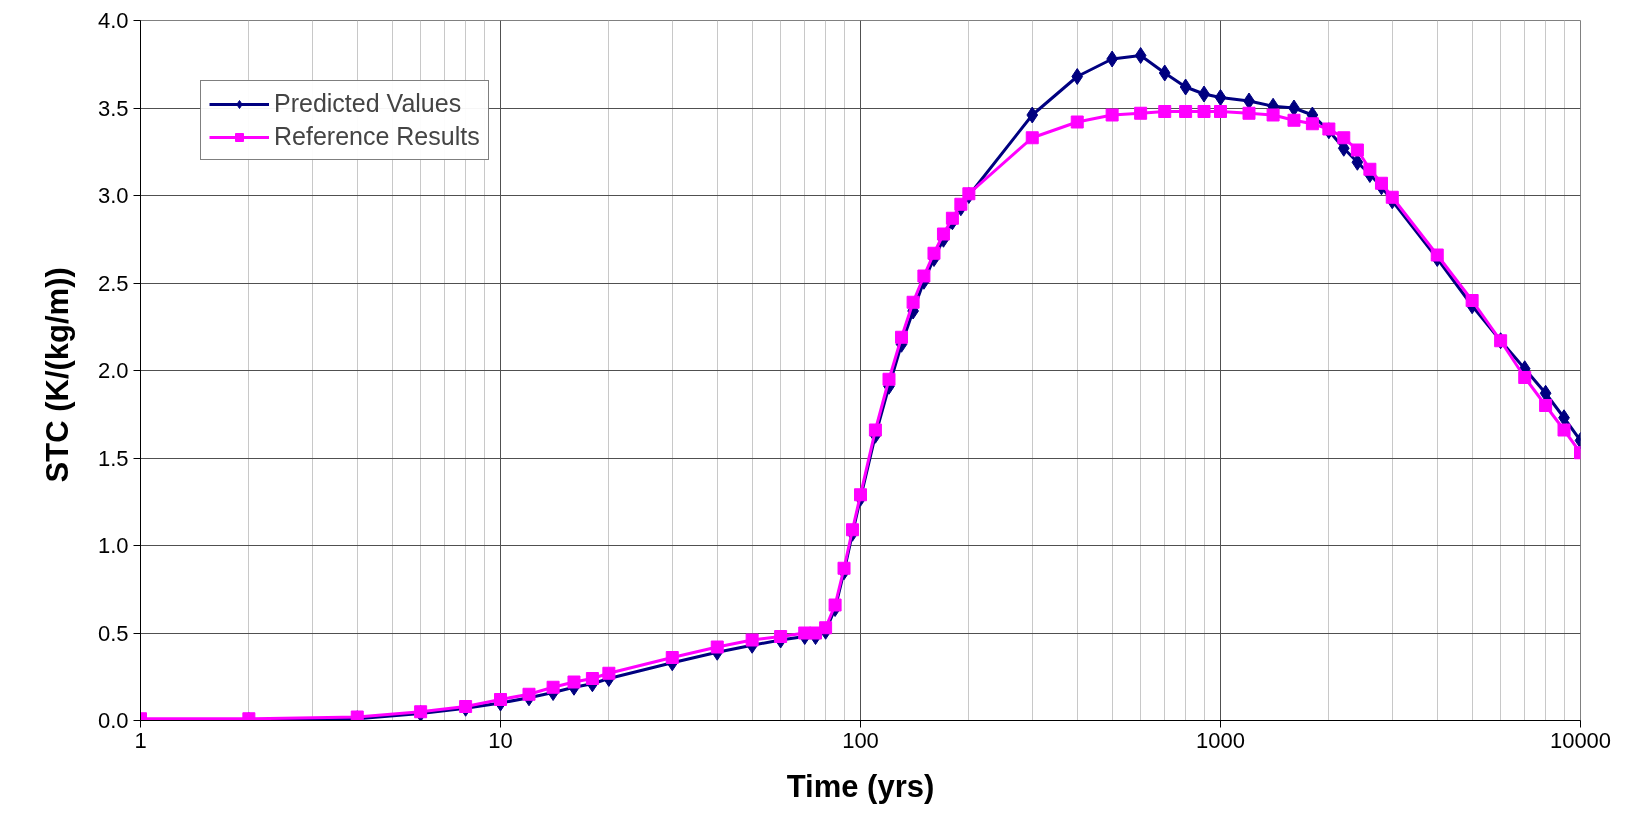 This screenshot has height=836, width=1645. Describe the element at coordinates (1580, 740) in the screenshot. I see `x-tick-label: 10000` at that location.